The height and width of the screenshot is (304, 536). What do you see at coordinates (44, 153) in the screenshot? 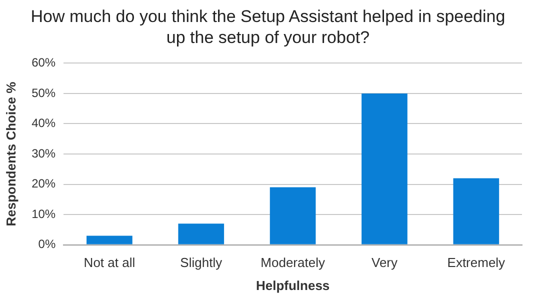
I see `y-tick-label: 30%` at bounding box center [44, 153].